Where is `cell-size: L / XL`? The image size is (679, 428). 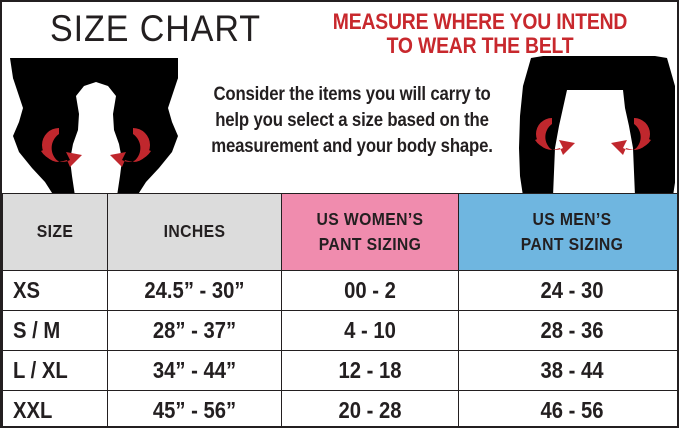 cell-size: L / XL is located at coordinates (55, 370).